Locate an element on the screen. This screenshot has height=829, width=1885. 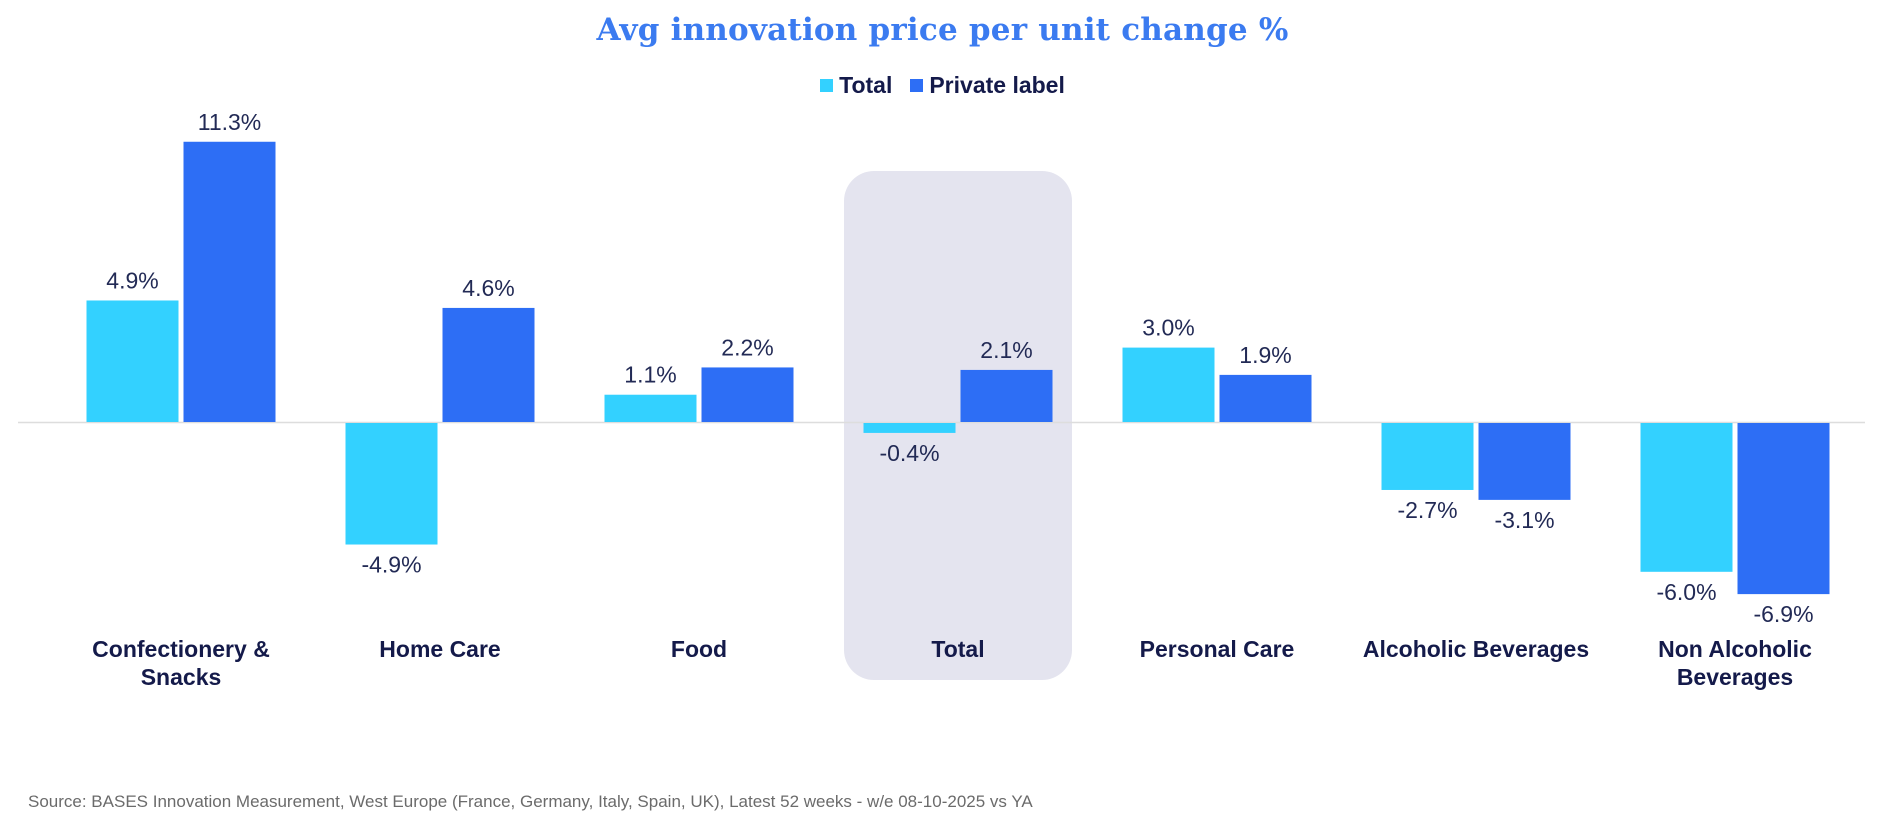
category-label: Home Care is located at coordinates (439, 649).